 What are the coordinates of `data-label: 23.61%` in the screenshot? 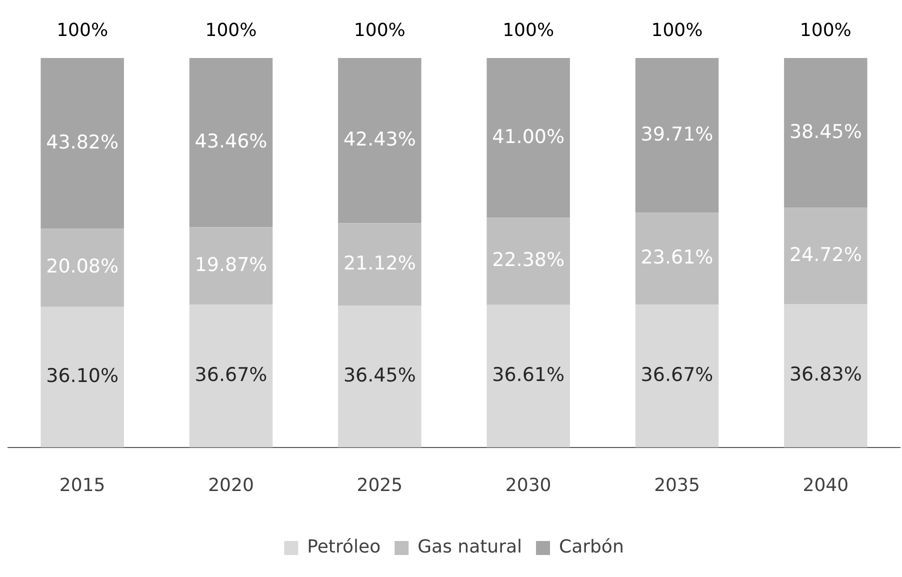 It's located at (677, 257).